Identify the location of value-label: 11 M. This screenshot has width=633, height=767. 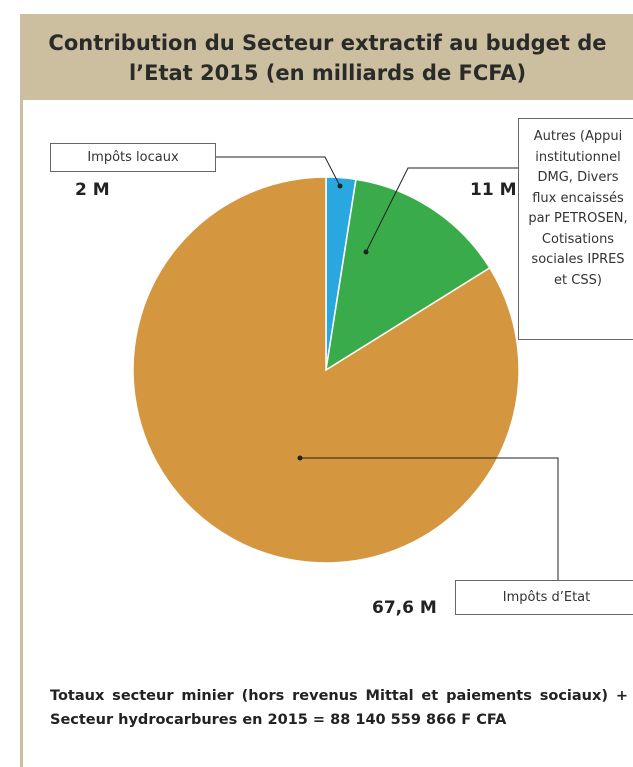
(493, 190).